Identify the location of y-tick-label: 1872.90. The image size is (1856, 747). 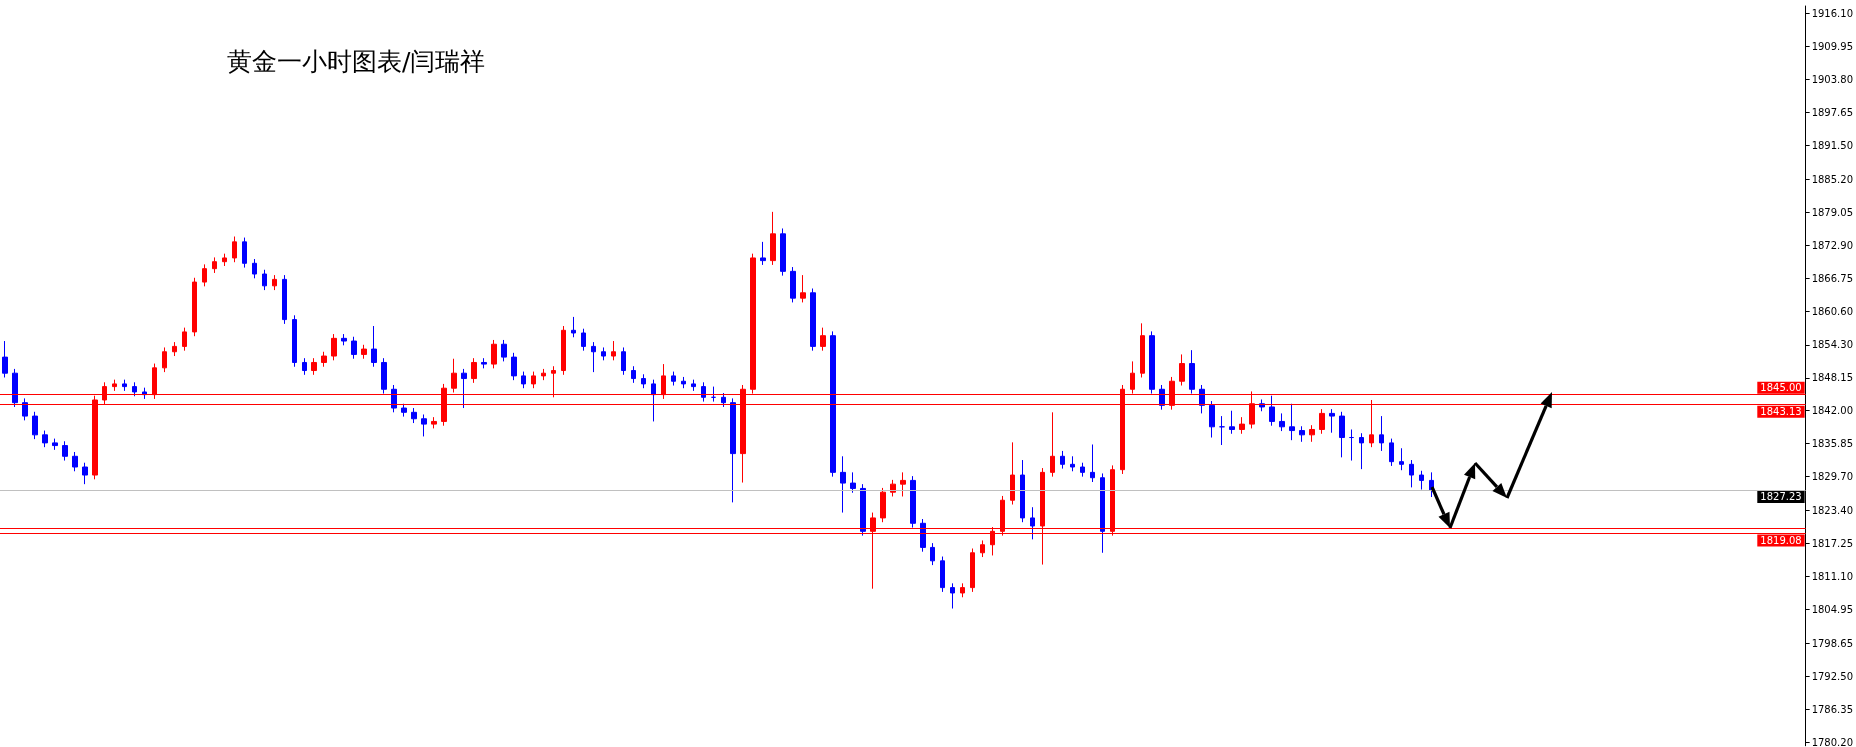
(1832, 245).